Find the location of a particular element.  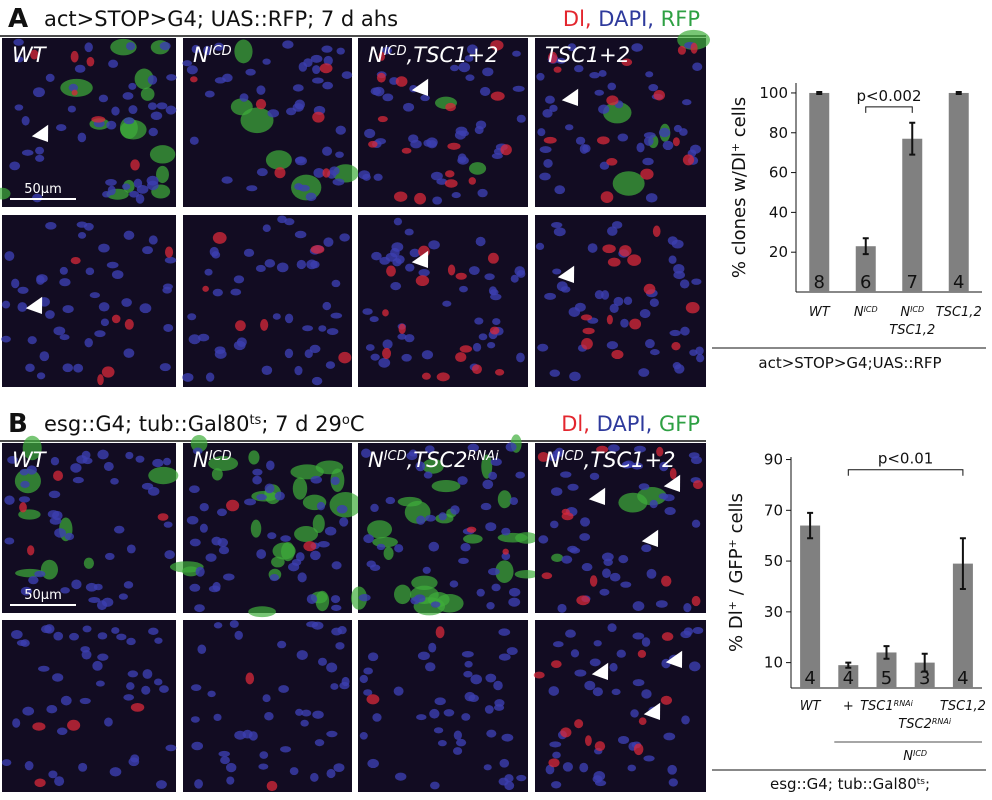

text-segment: N is located at coordinates (201, 460).